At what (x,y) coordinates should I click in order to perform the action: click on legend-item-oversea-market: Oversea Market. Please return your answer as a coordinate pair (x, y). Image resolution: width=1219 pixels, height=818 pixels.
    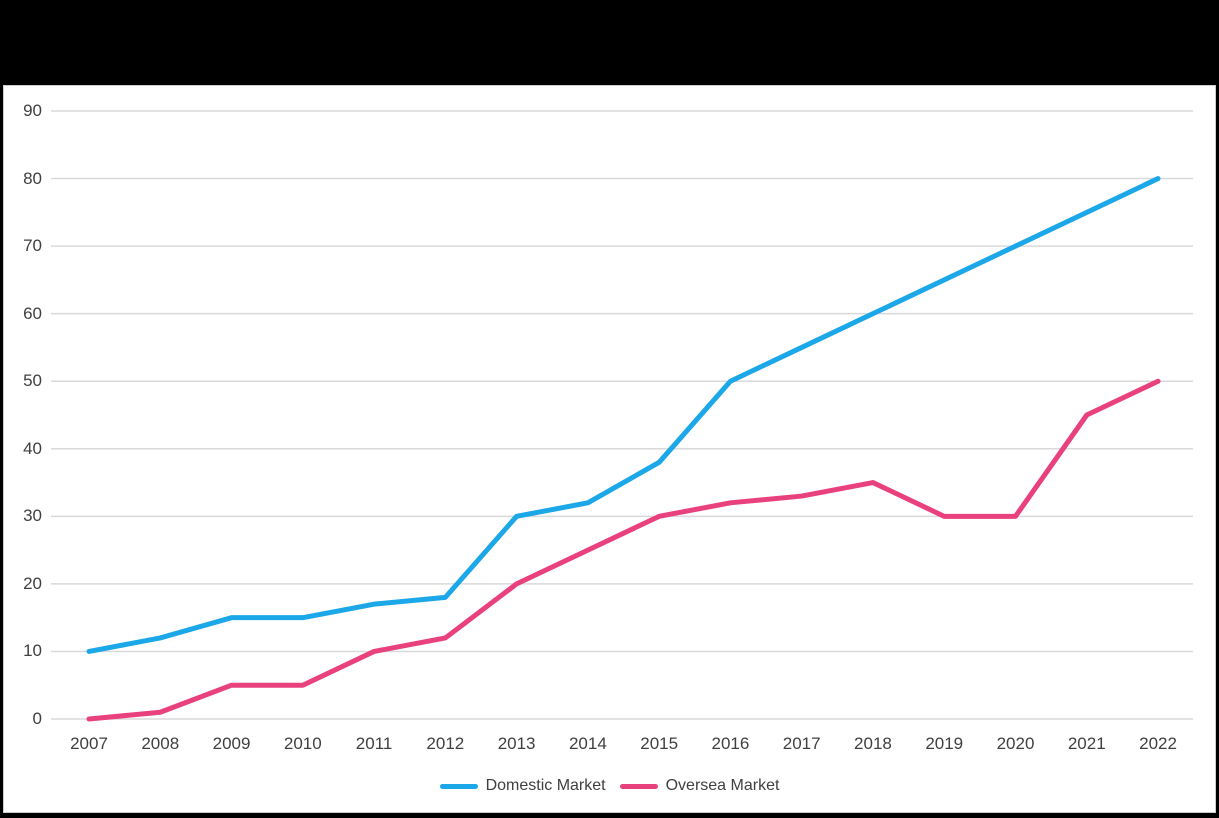
    Looking at the image, I should click on (699, 786).